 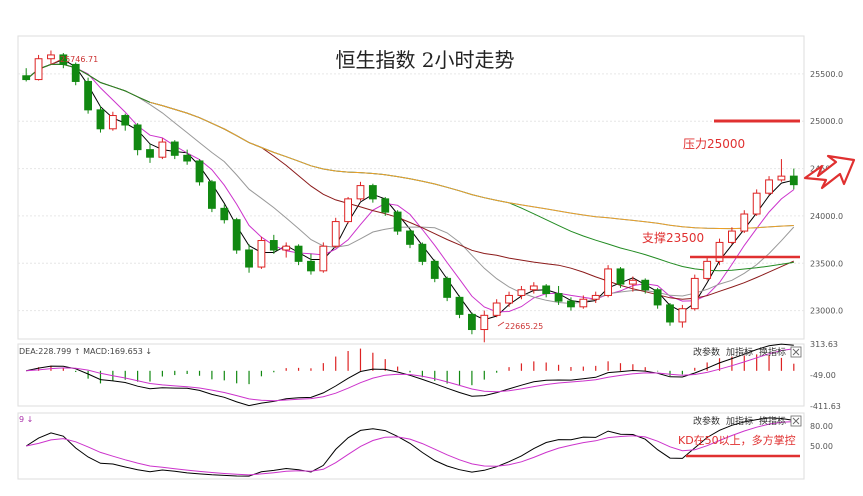 What do you see at coordinates (673, 237) in the screenshot?
I see `support-label: 支撑23500` at bounding box center [673, 237].